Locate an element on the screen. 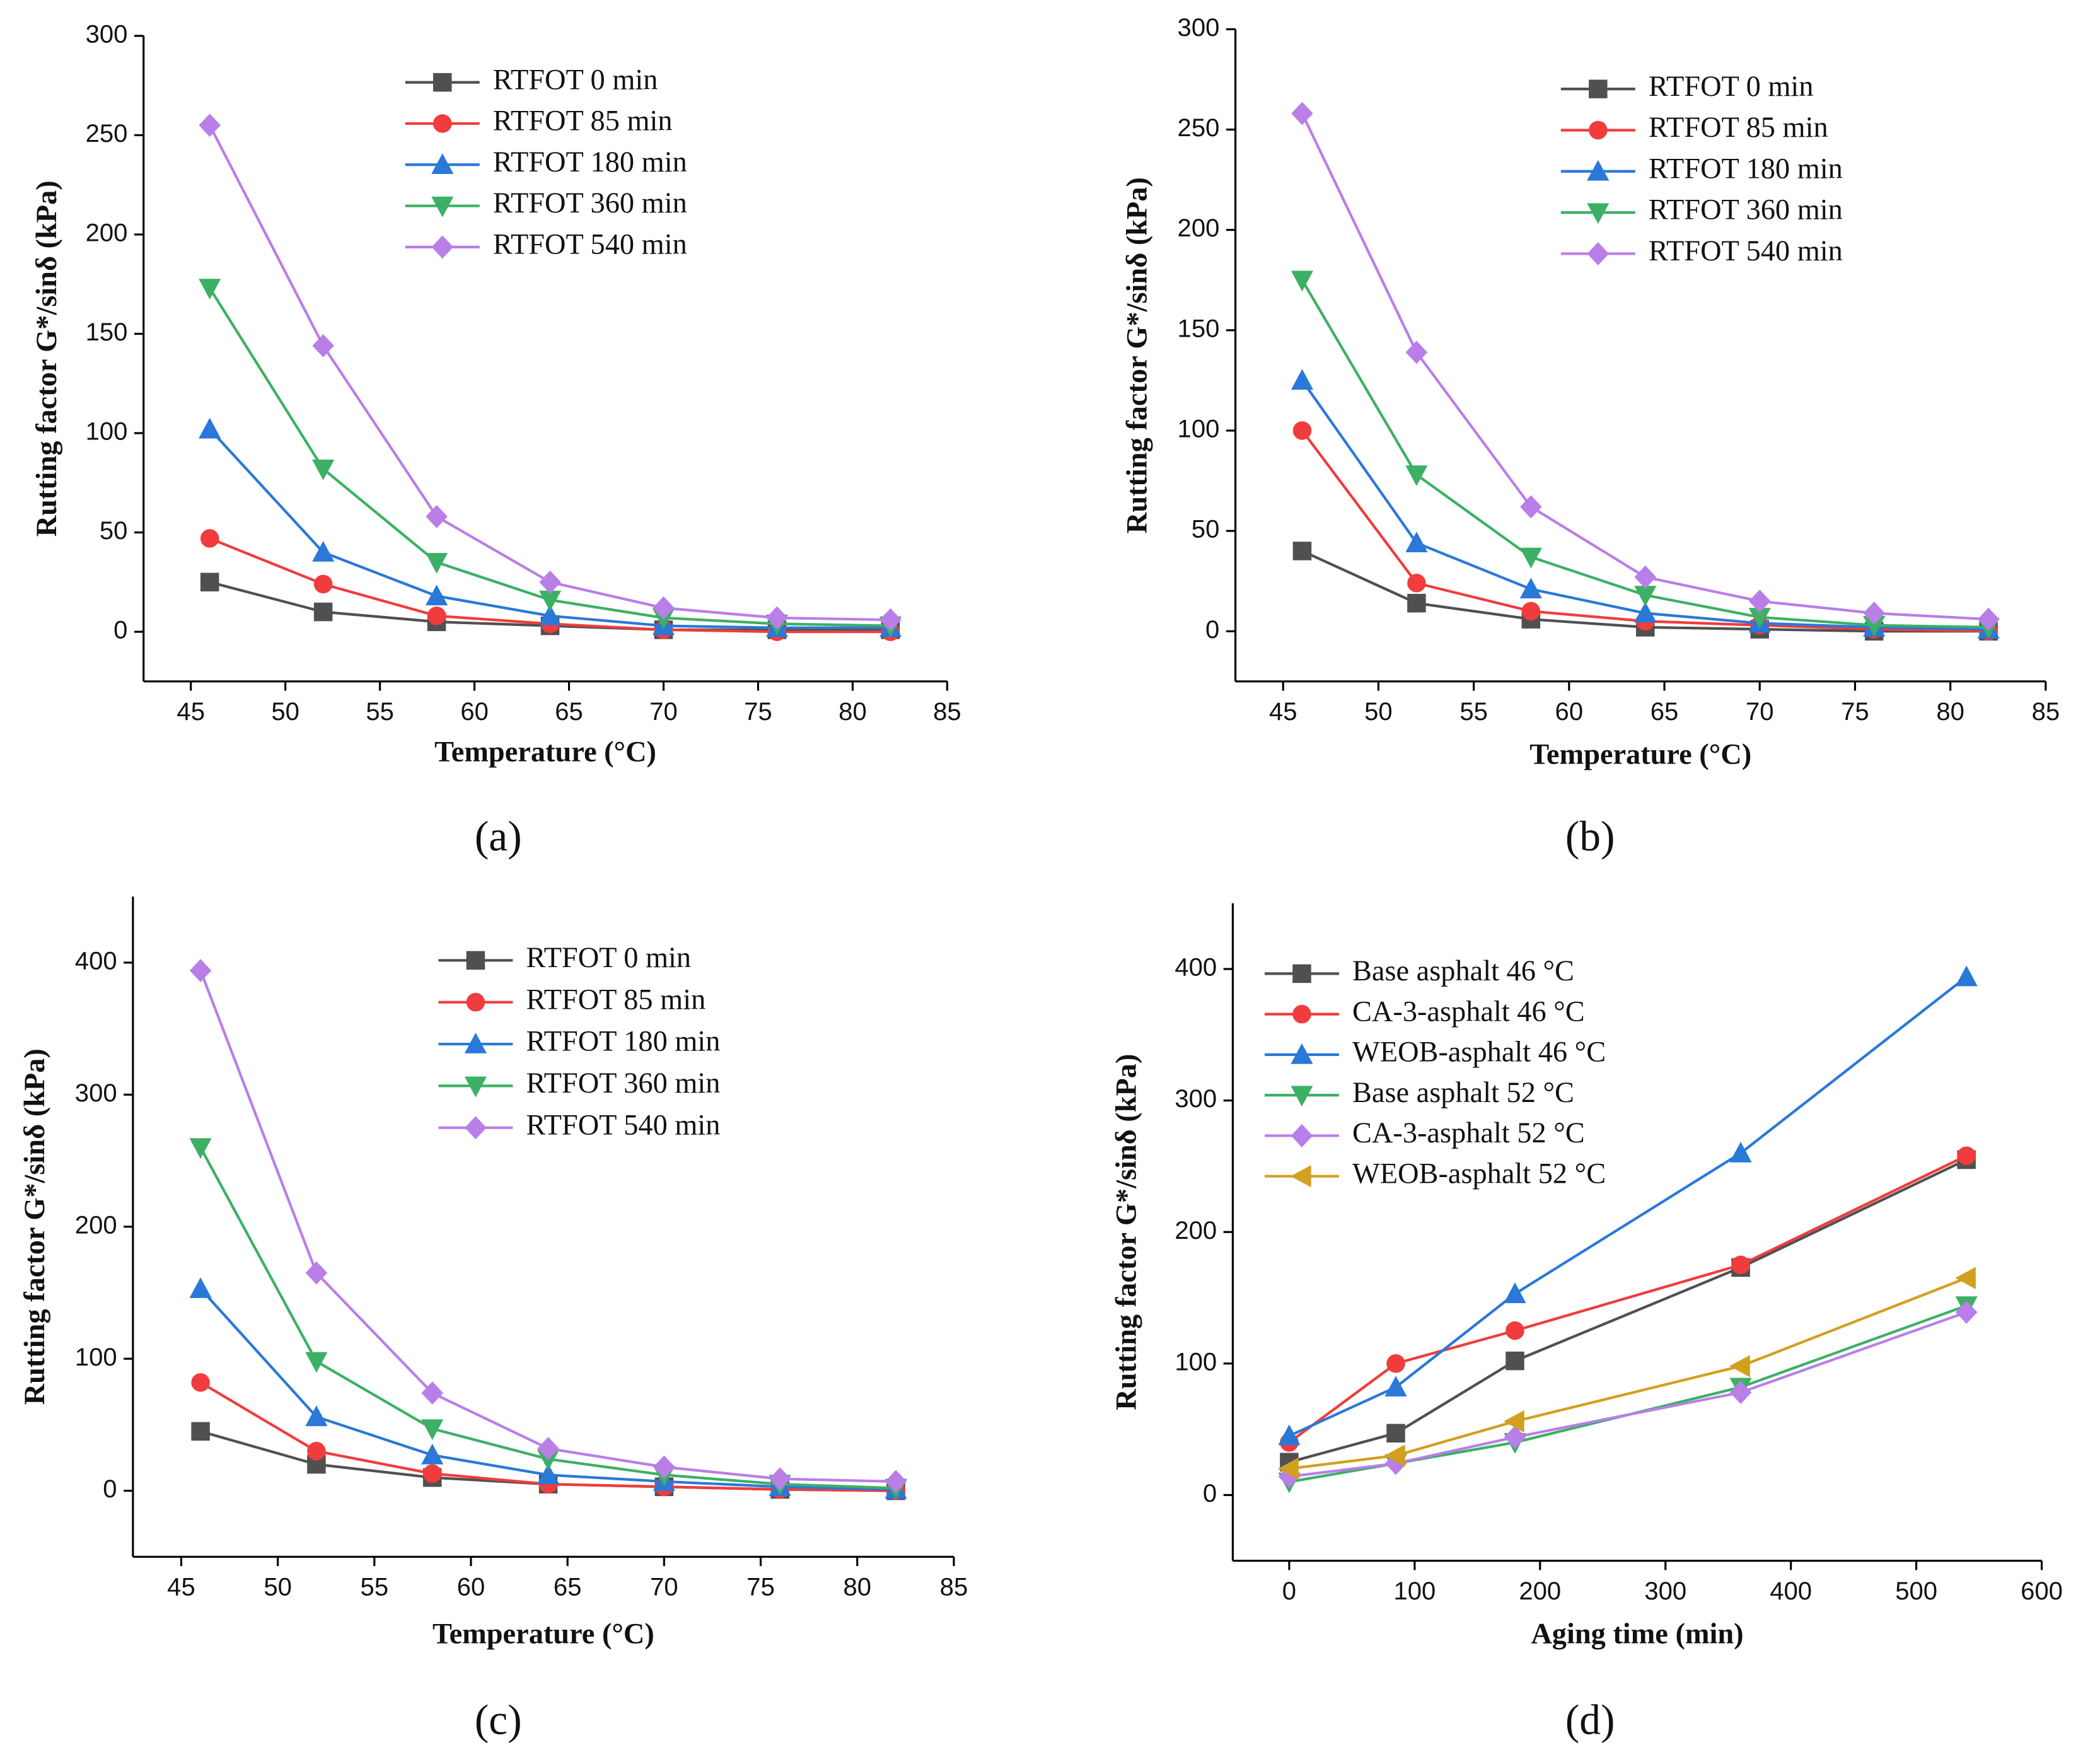 Image resolution: width=2083 pixels, height=1764 pixels. y-axis-label: Rutting factor G*/sinδ (kPa) is located at coordinates (47, 358).